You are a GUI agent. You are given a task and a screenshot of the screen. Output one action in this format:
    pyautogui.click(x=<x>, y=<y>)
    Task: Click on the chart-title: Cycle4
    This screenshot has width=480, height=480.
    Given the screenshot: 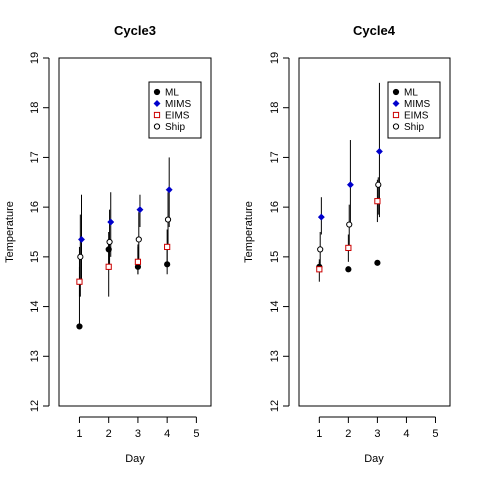 What is the action you would take?
    pyautogui.click(x=374, y=30)
    